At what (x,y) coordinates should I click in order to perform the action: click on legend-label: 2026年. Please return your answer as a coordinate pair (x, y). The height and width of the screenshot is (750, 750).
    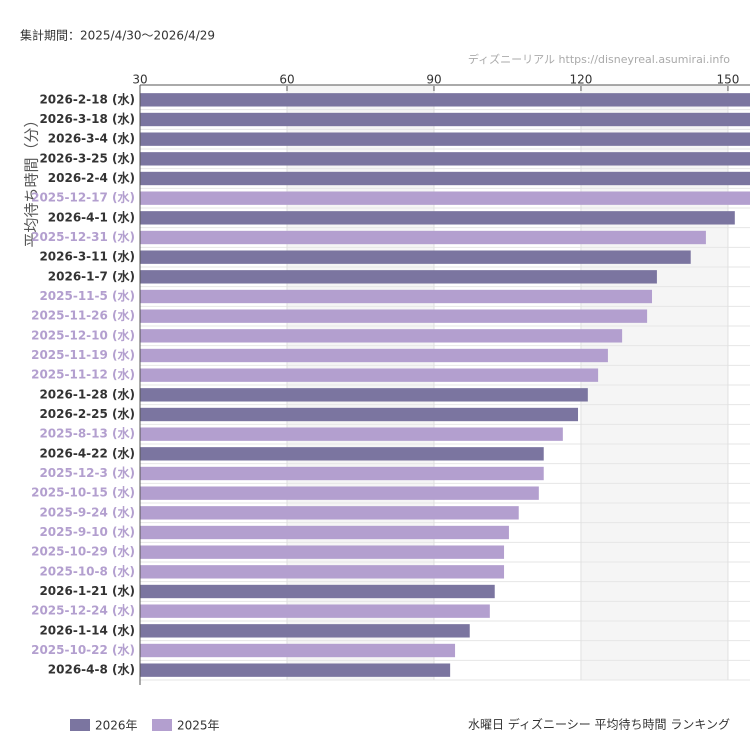
    Looking at the image, I should click on (116, 726).